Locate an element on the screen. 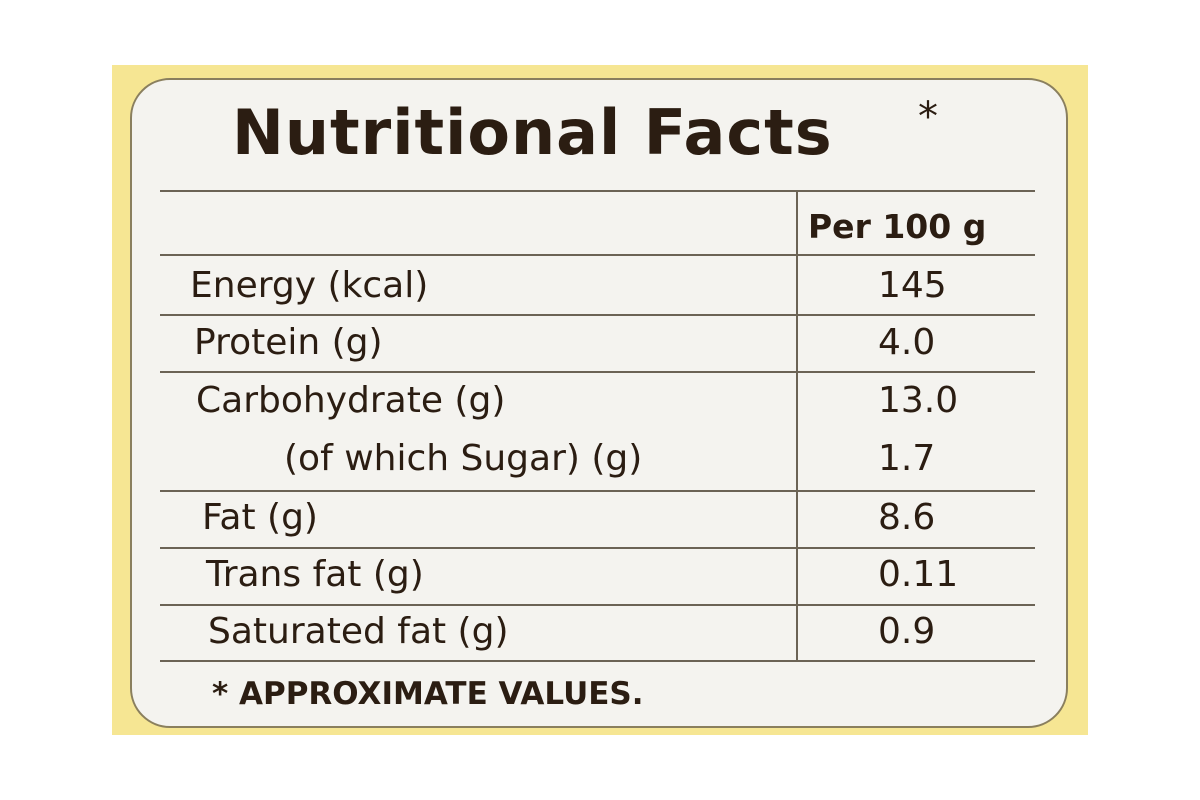  nutrient-name: Fat (g) is located at coordinates (260, 517).